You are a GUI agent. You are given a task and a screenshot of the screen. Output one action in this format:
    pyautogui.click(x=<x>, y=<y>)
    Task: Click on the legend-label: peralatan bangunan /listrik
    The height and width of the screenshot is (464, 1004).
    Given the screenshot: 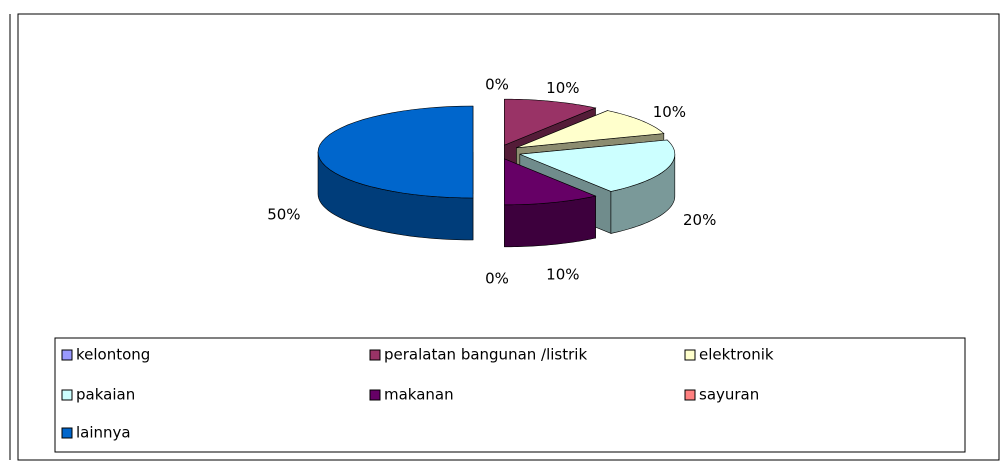 What is the action you would take?
    pyautogui.click(x=485, y=355)
    